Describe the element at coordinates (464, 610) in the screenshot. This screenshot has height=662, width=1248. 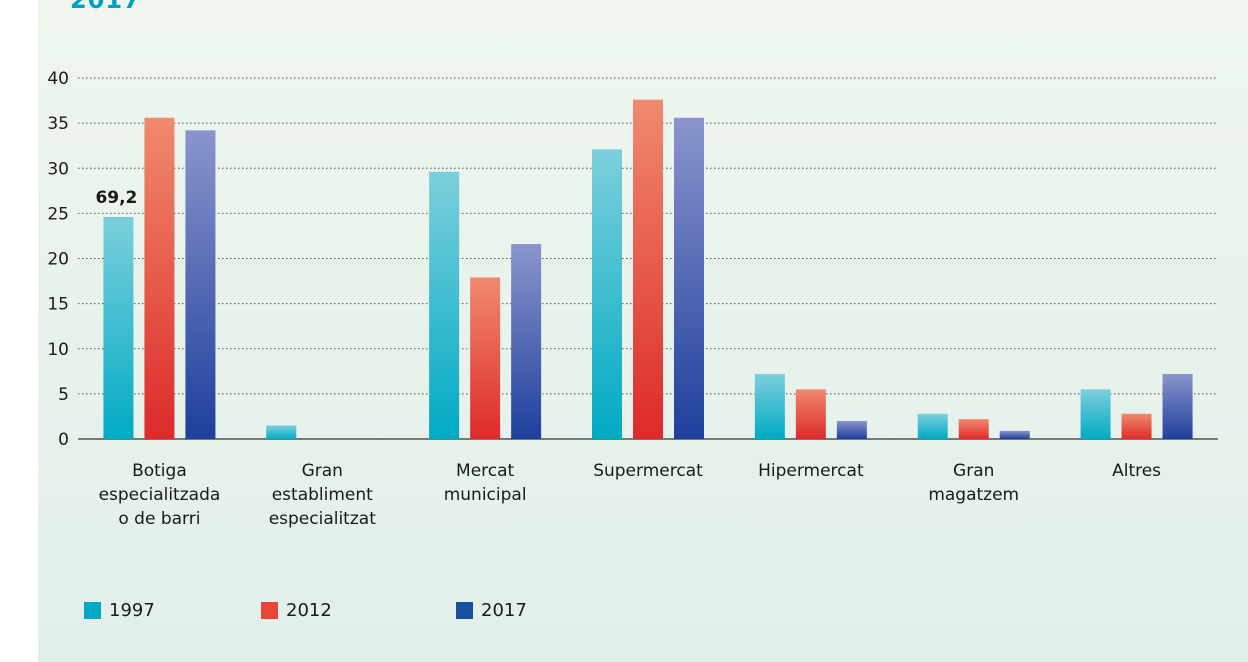
I see `legend-swatch-2017` at that location.